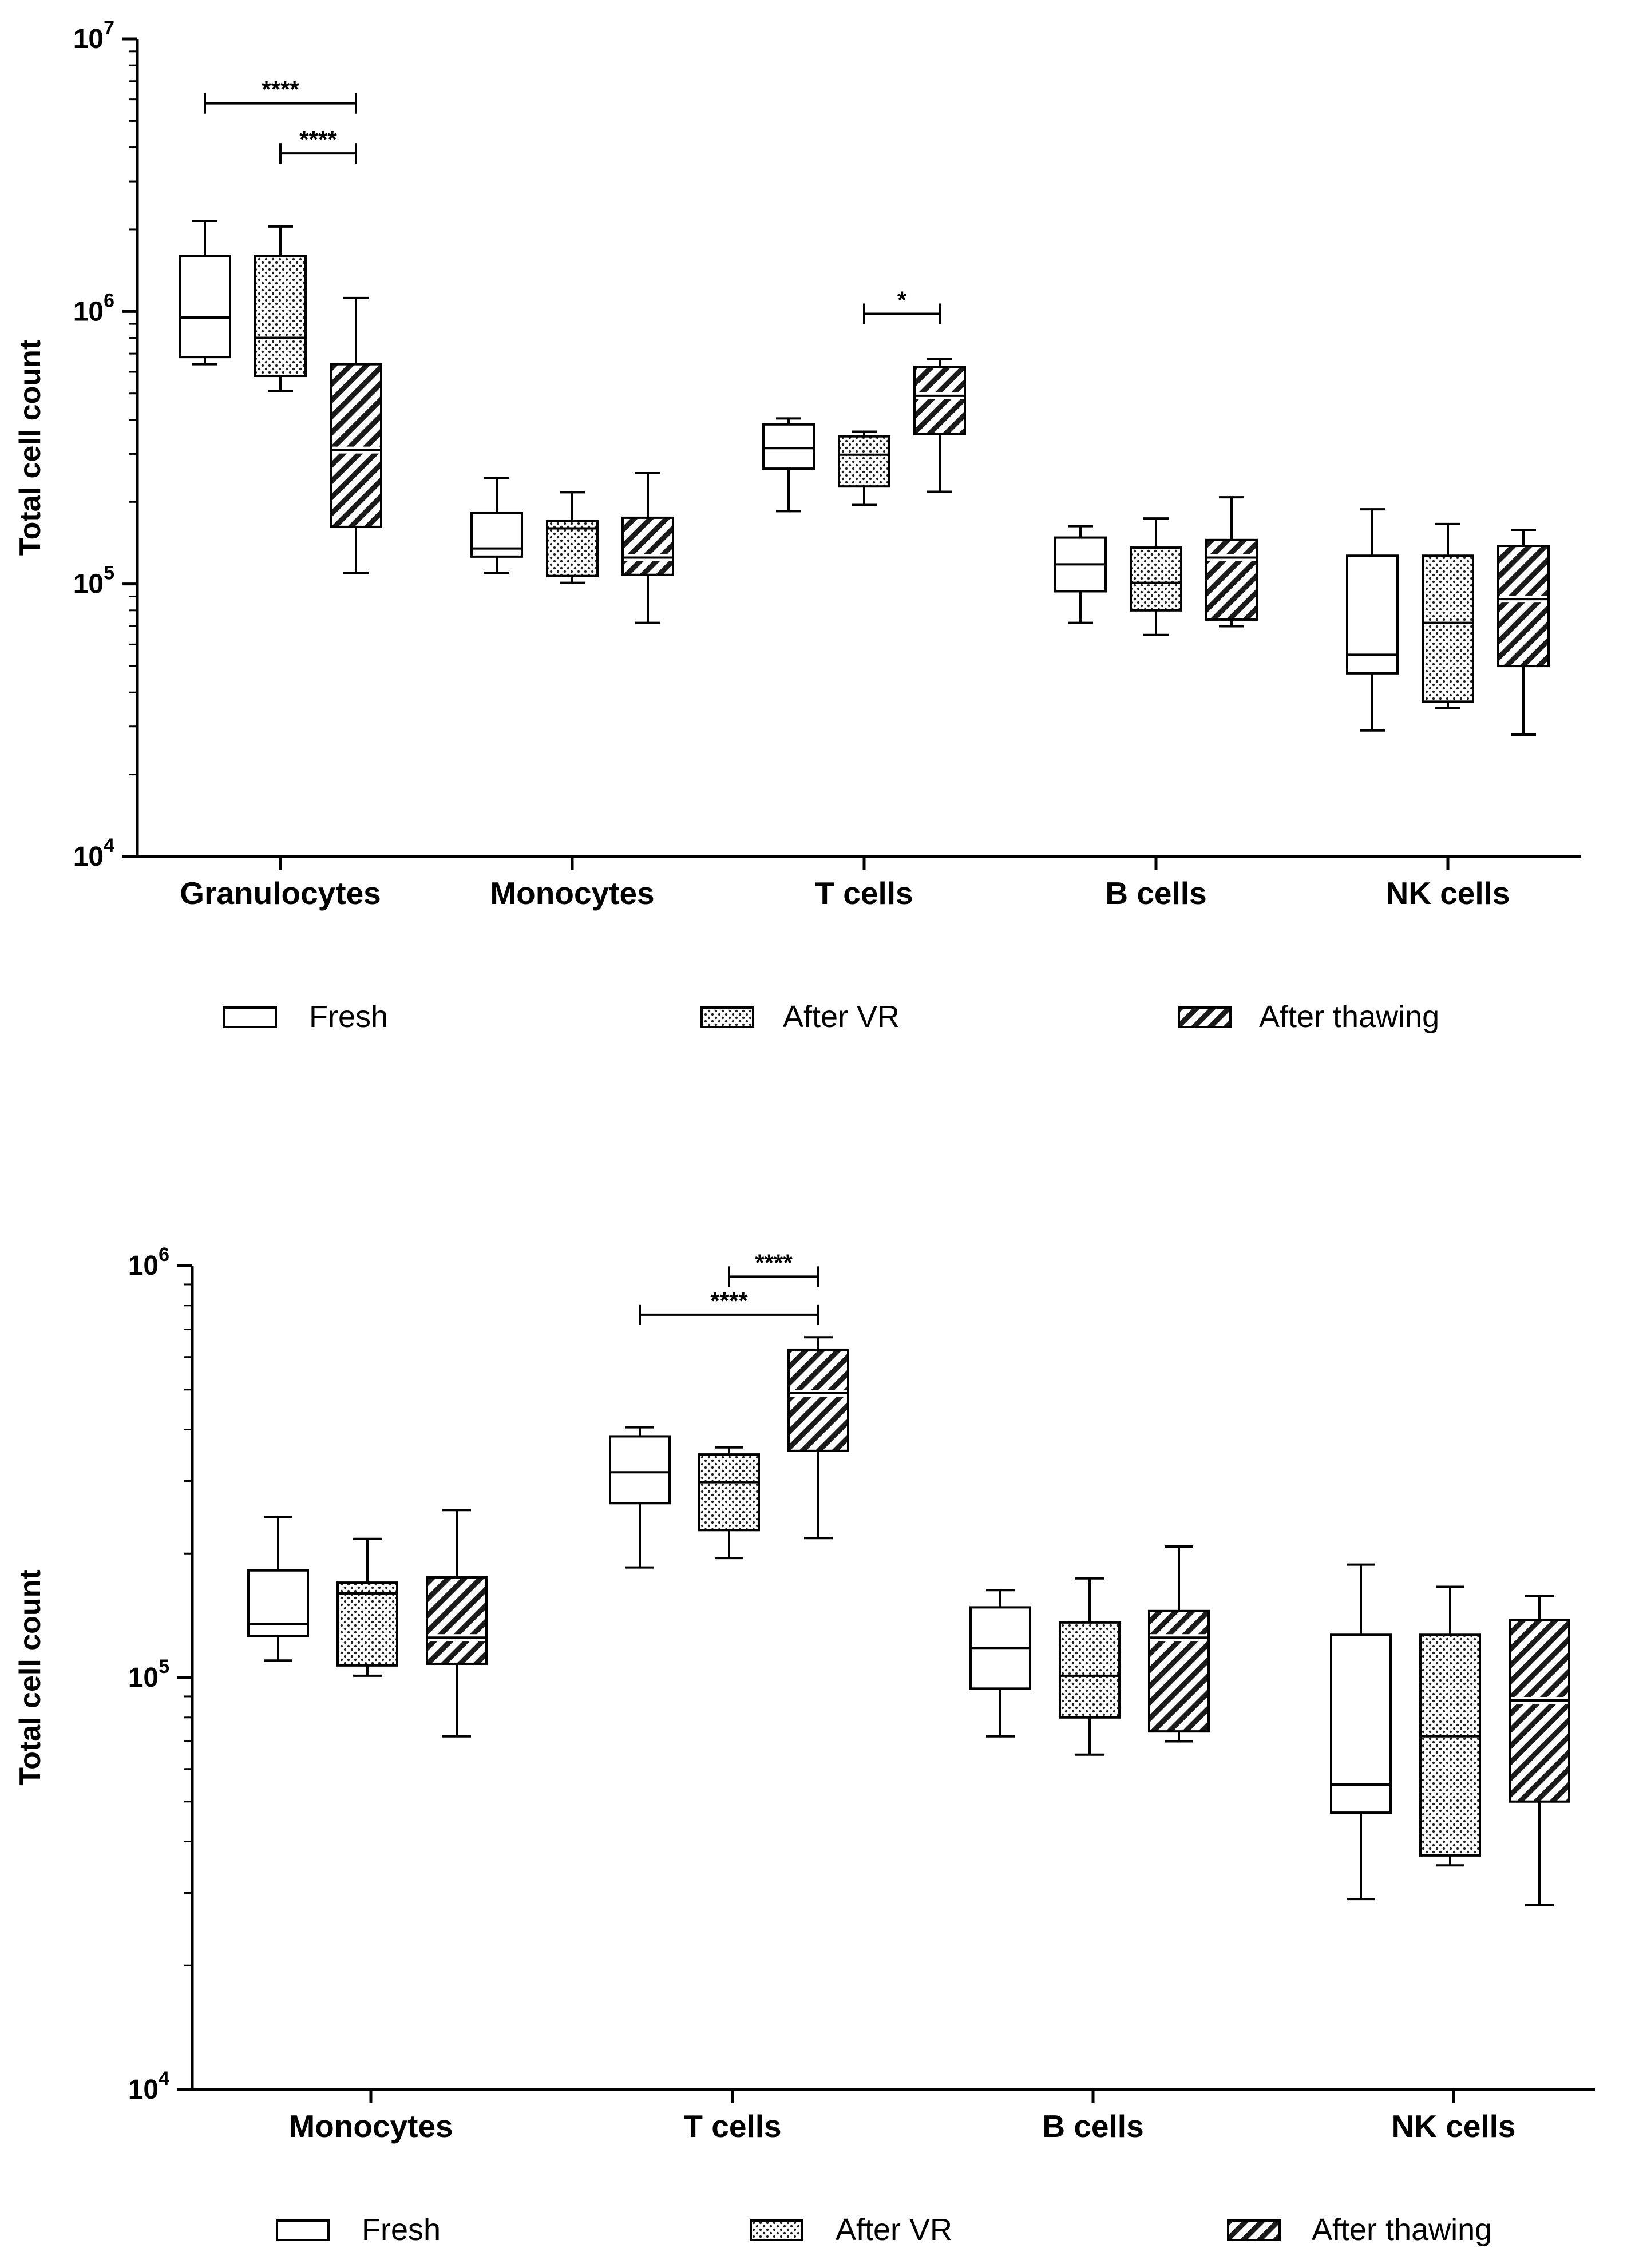  Describe the element at coordinates (93, 35) in the screenshot. I see `y-tick-label: 10⁷` at that location.